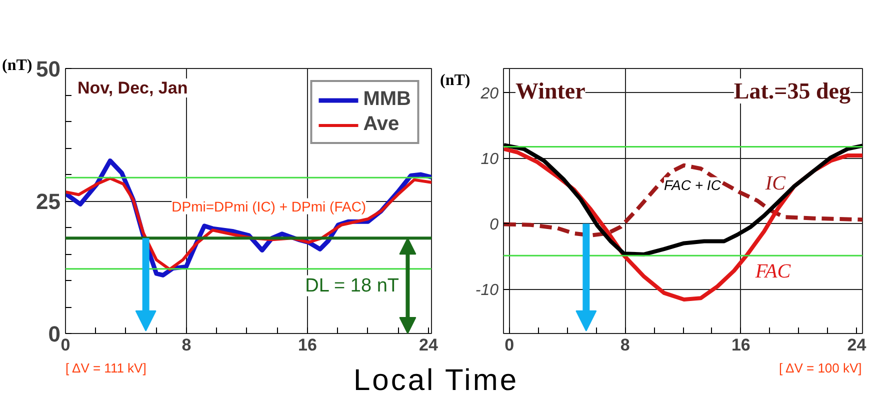  What do you see at coordinates (494, 225) in the screenshot?
I see `y-tick-label: 0` at bounding box center [494, 225].